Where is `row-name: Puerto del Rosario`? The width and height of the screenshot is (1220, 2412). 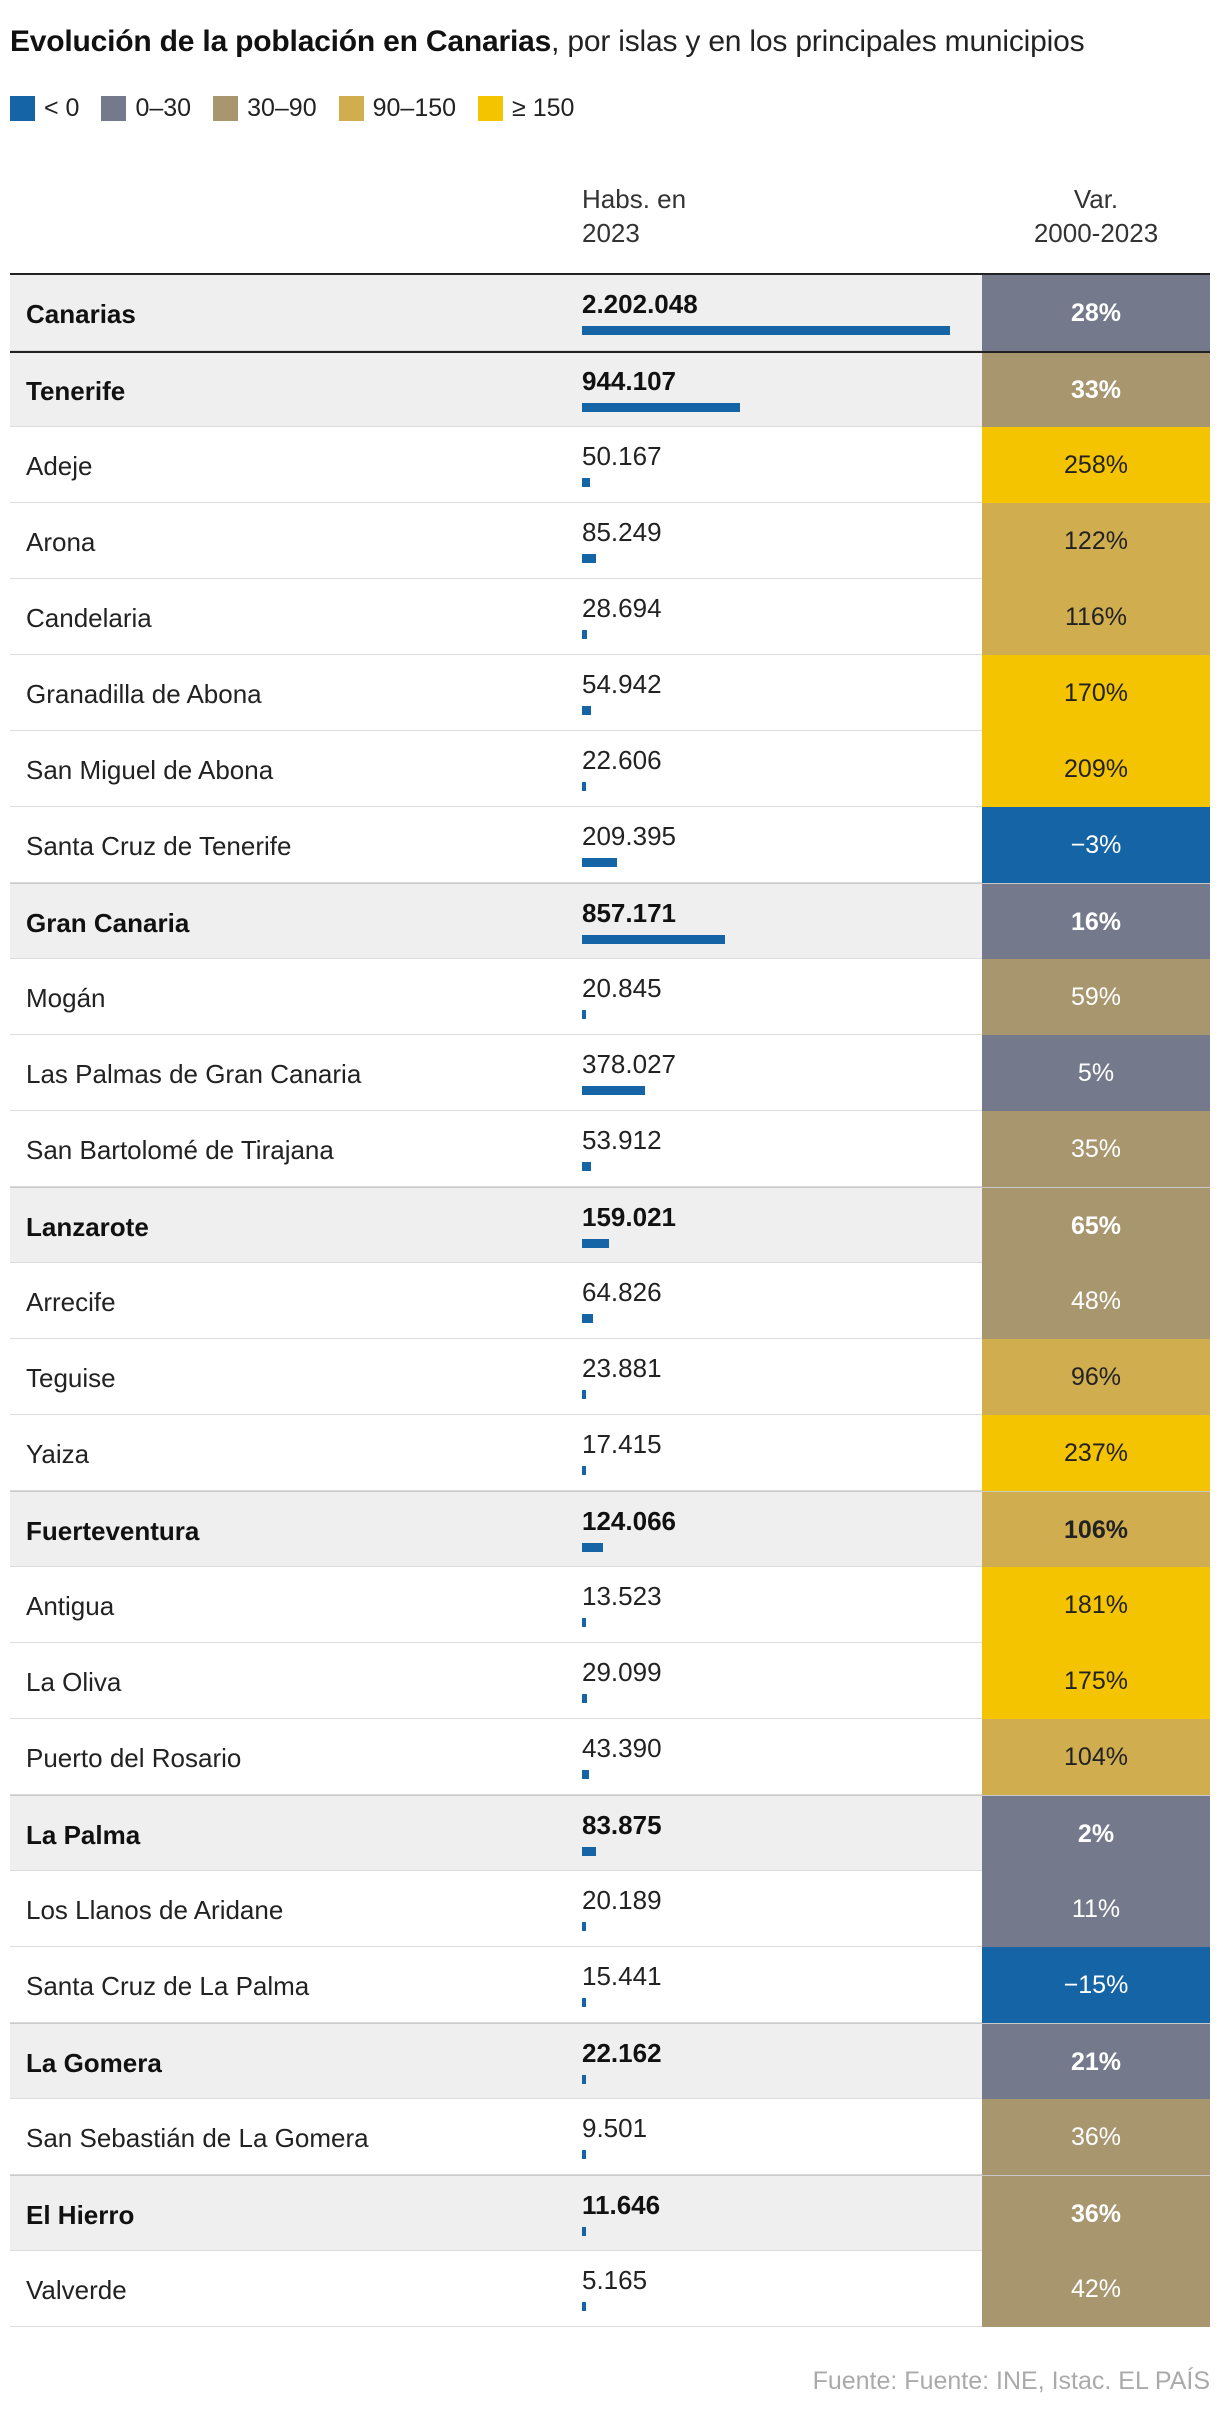 row-name: Puerto del Rosario is located at coordinates (134, 1758).